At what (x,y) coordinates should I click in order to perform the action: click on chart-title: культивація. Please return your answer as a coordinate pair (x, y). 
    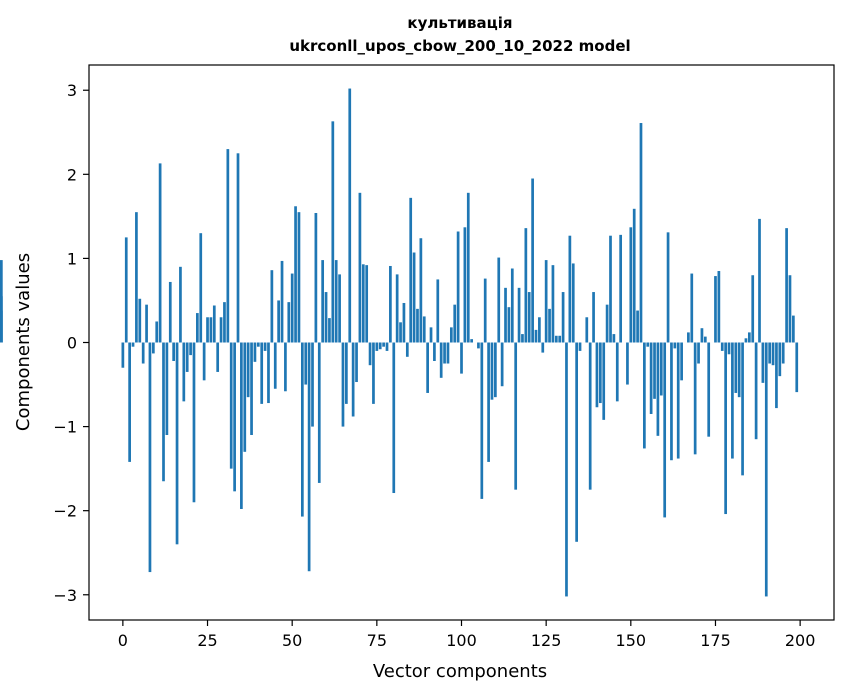
    Looking at the image, I should click on (459, 23).